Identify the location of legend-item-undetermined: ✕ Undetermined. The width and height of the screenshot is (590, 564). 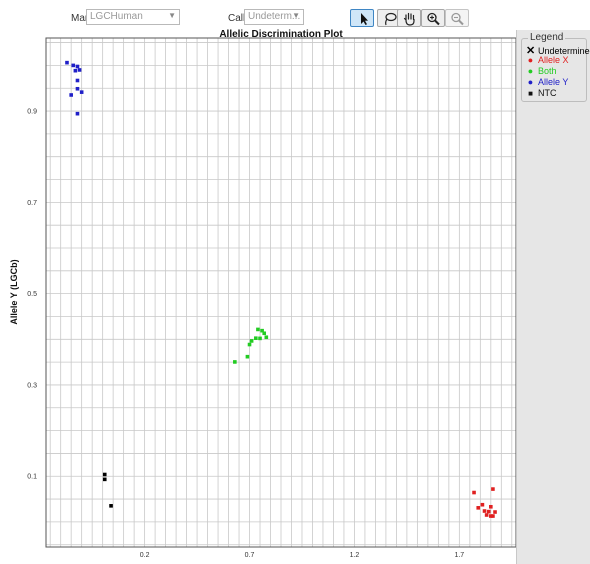
(558, 50).